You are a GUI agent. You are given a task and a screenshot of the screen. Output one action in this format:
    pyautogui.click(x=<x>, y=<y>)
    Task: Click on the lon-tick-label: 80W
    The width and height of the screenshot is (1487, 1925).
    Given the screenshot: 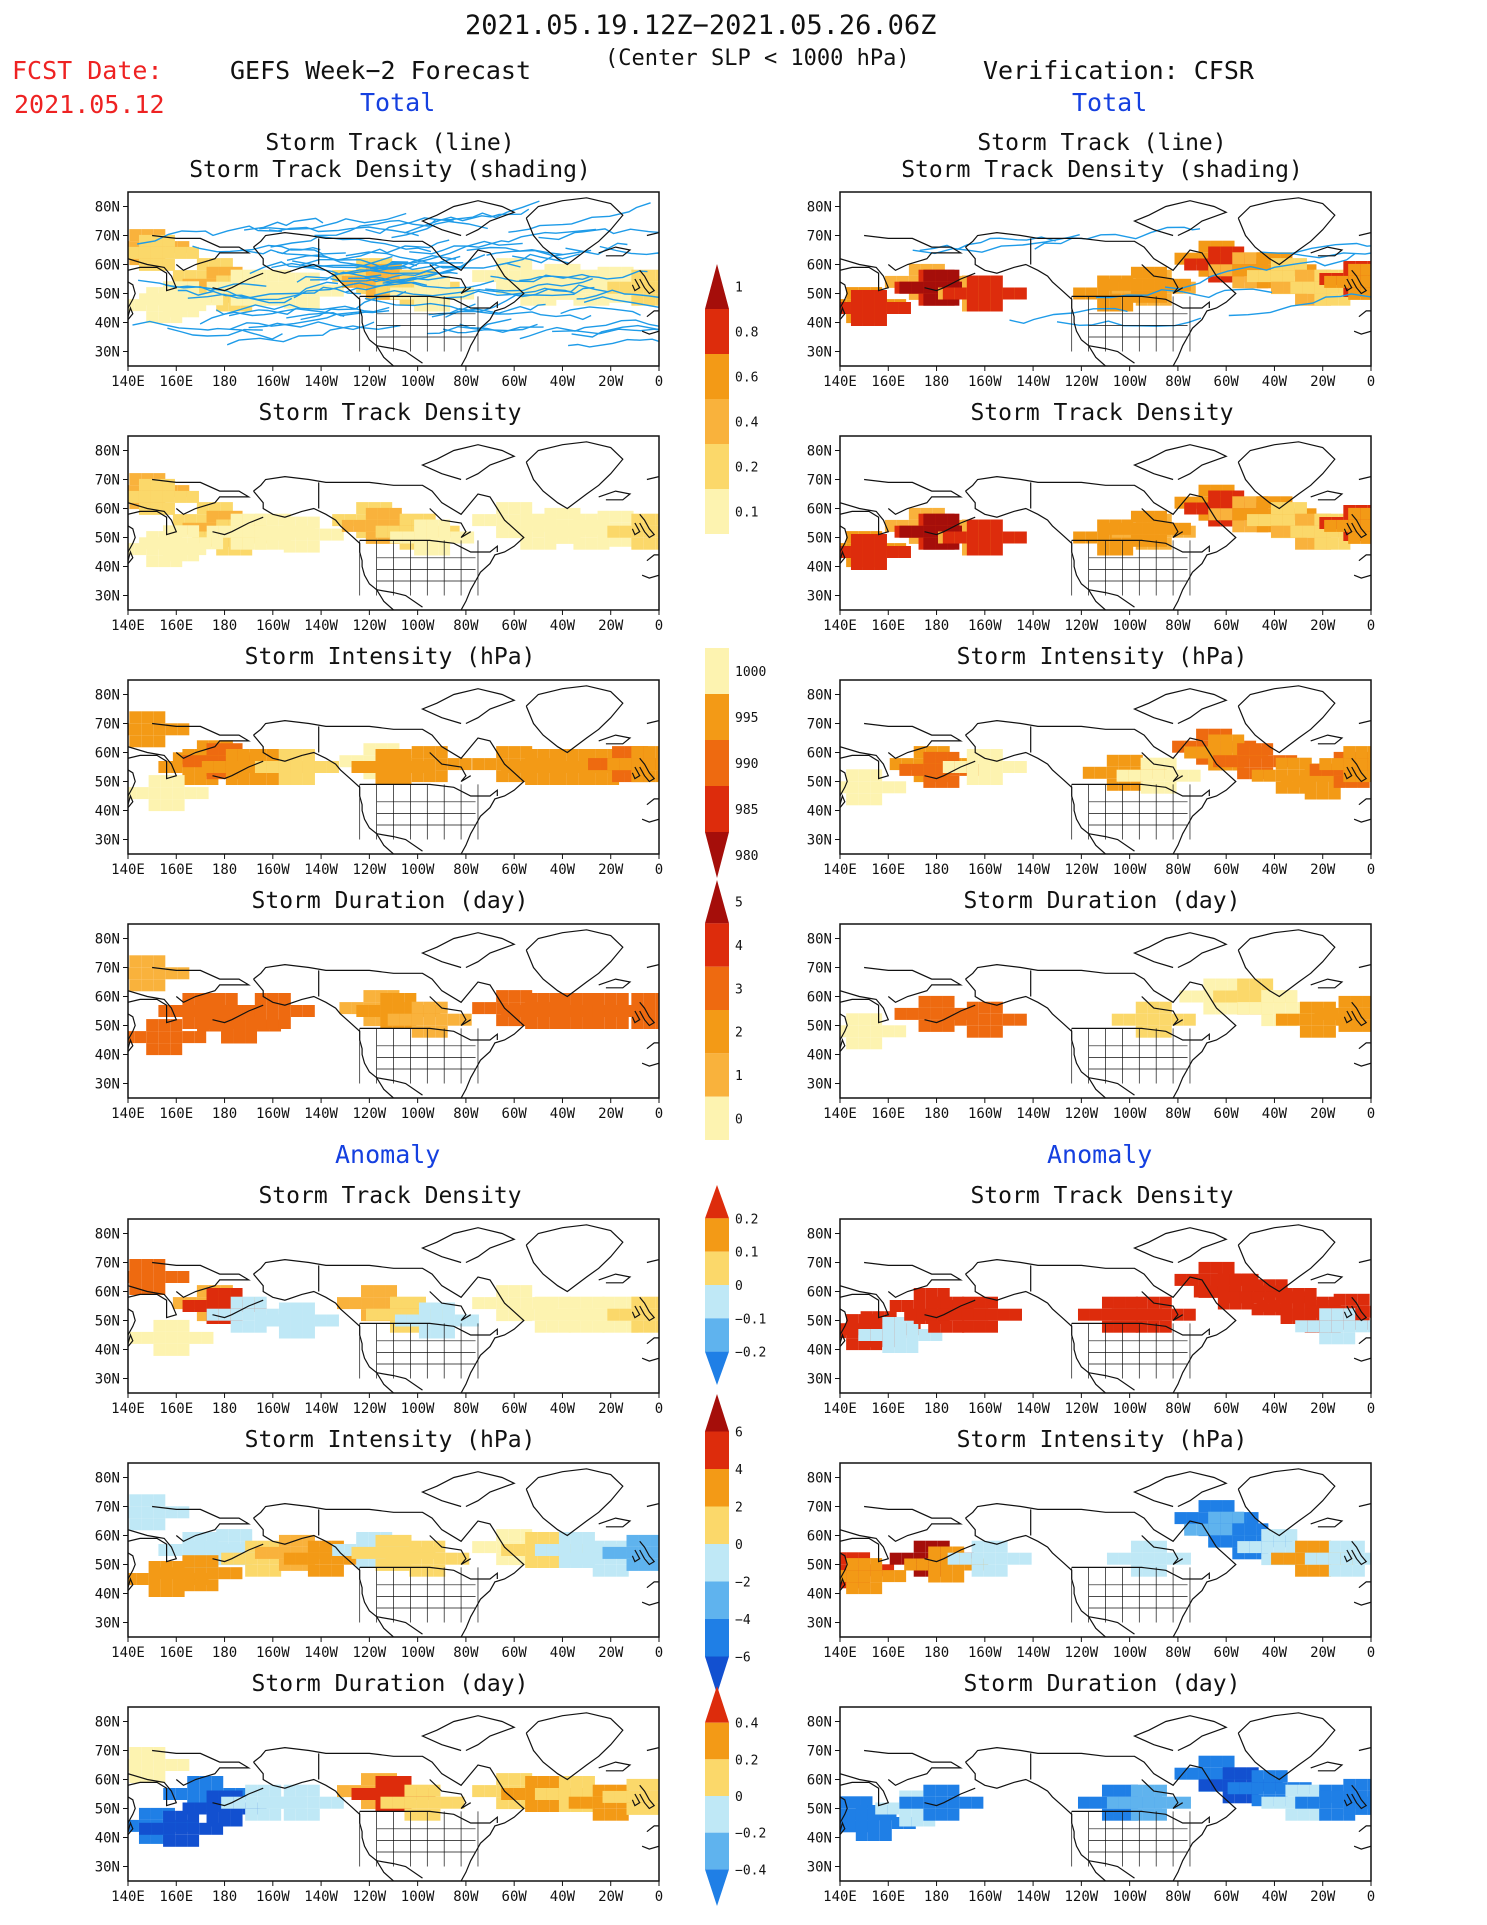 What is the action you would take?
    pyautogui.click(x=1178, y=1409)
    